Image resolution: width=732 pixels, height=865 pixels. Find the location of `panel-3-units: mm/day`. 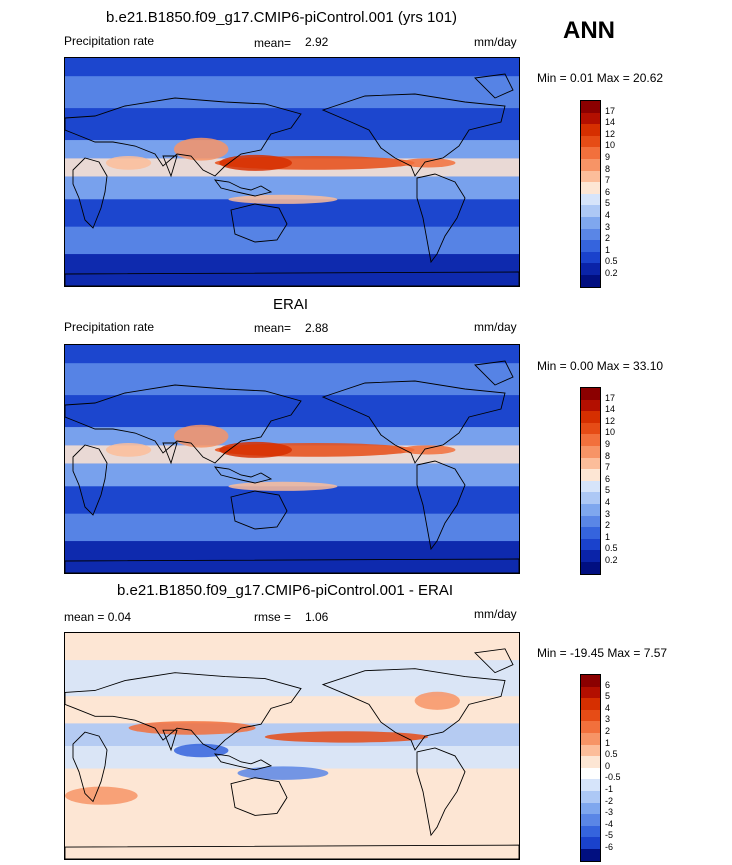

panel-3-units: mm/day is located at coordinates (495, 614).